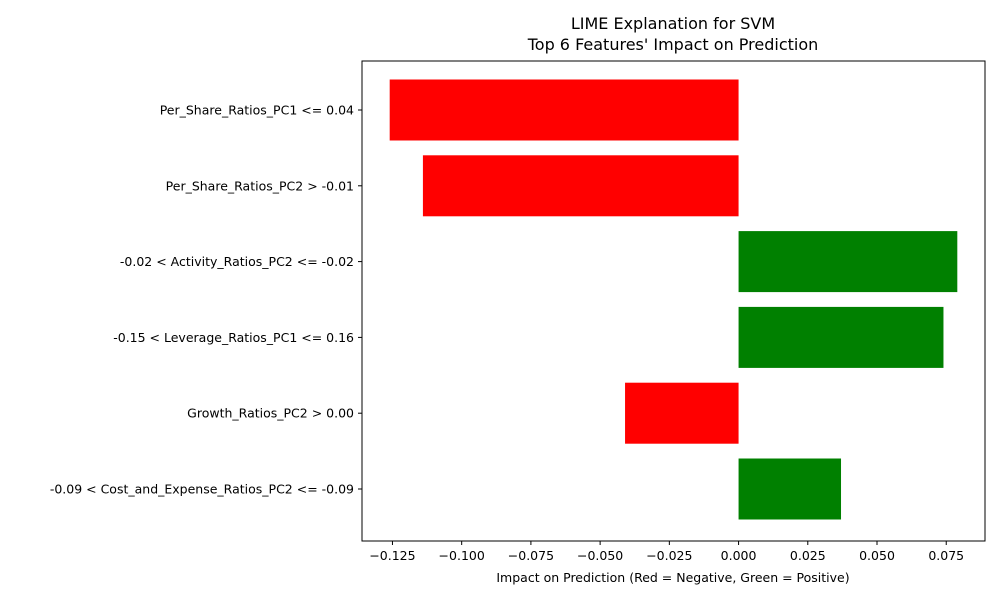 This screenshot has width=1000, height=604. I want to click on x-tick-label-0: −0.125, so click(392, 555).